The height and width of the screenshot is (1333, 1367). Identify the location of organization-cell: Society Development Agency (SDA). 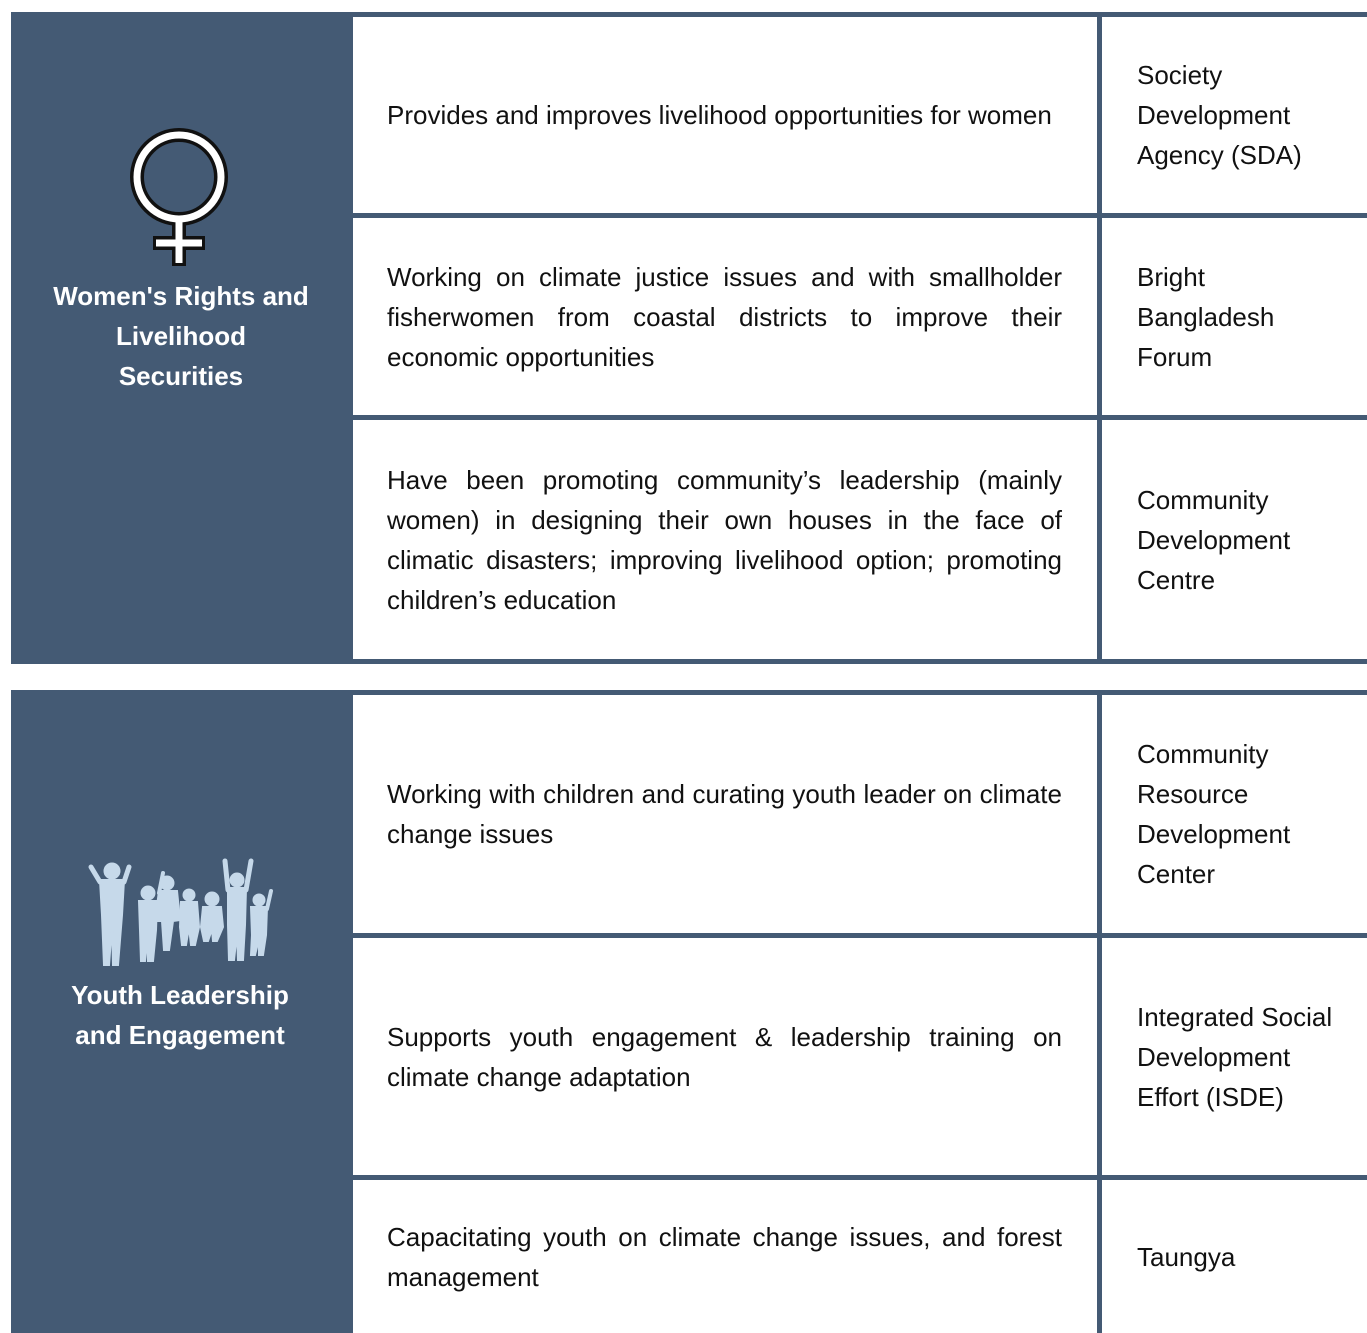
(1249, 115).